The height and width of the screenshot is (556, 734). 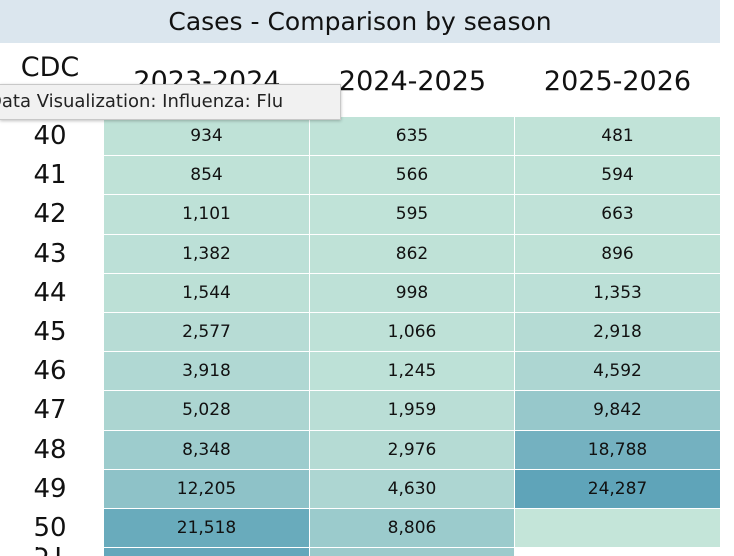 I want to click on column-header-2024-2025: 2024-2025, so click(x=412, y=81).